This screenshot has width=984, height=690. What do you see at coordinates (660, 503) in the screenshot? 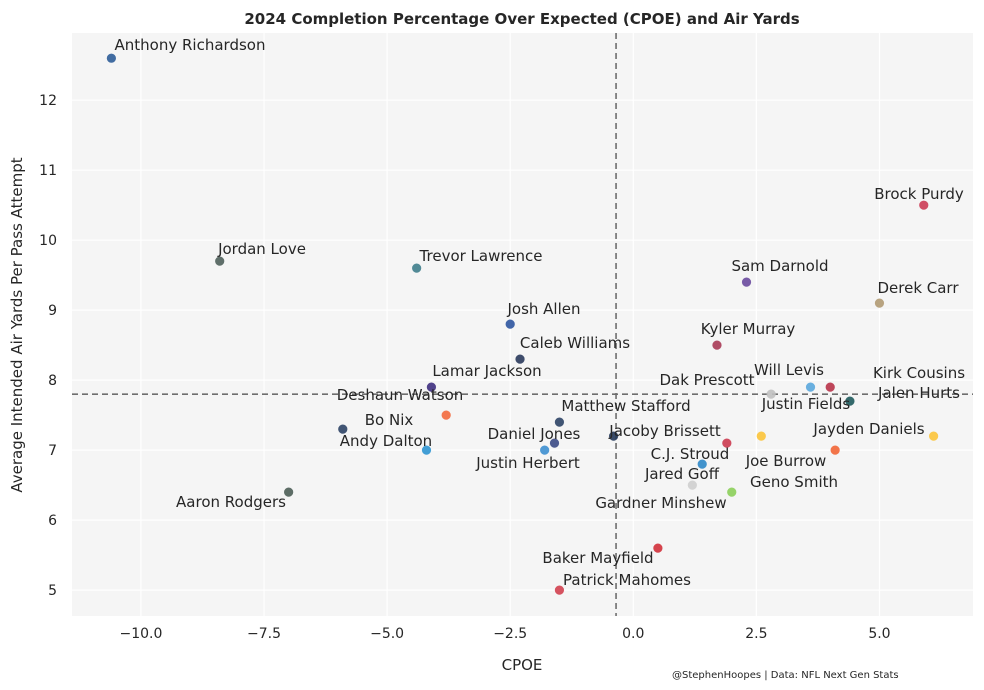
I see `point-label: Gardner Minshew` at bounding box center [660, 503].